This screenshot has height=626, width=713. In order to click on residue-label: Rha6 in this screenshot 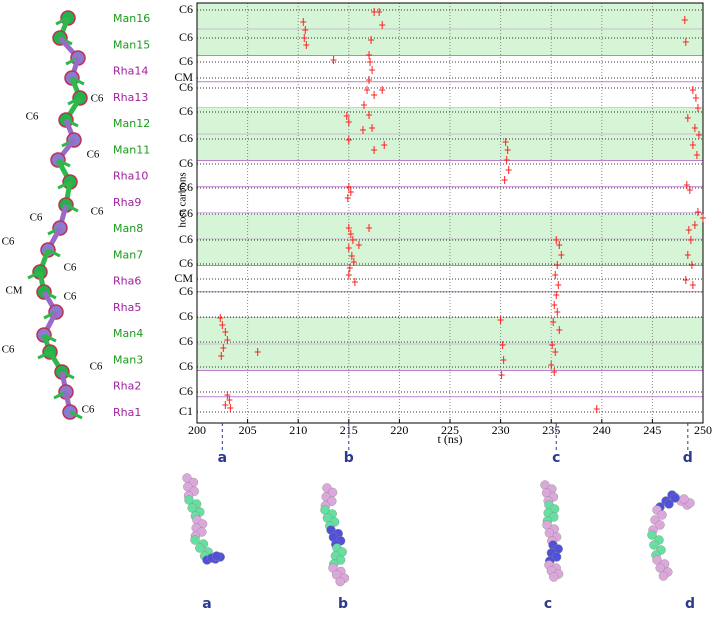, I will do `click(127, 281)`.